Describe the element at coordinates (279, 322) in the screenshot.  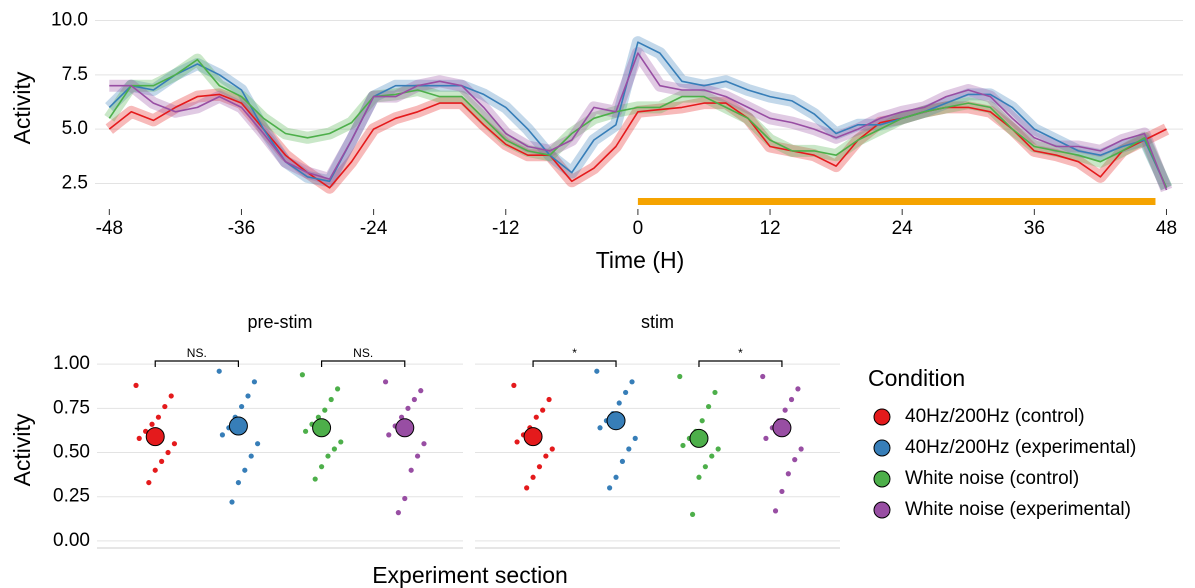
I see `panel-title: pre-stim` at that location.